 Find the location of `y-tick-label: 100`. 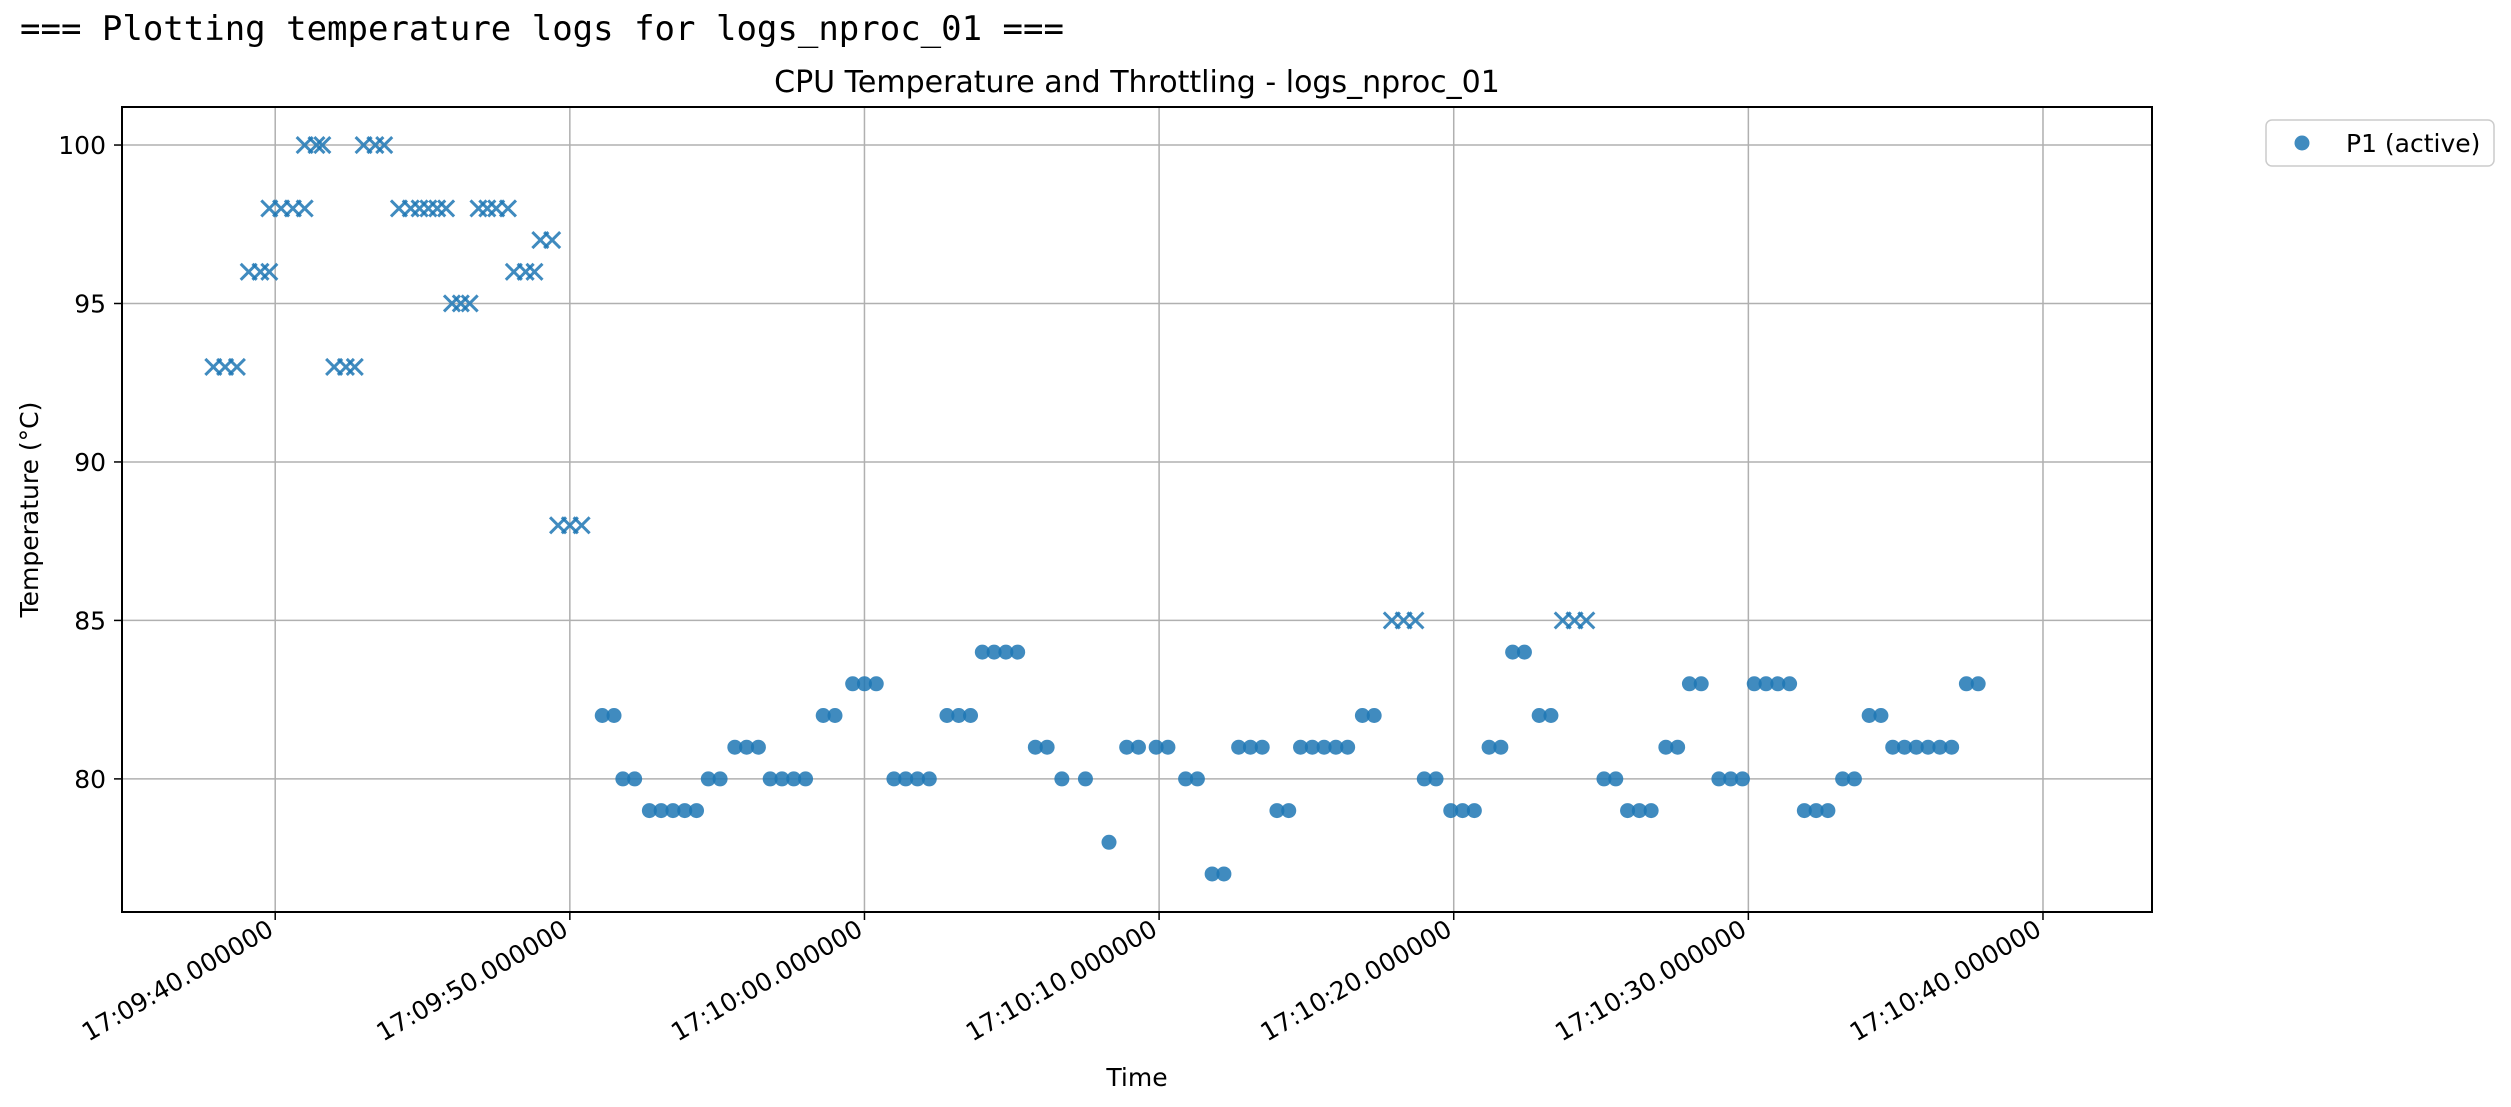

y-tick-label: 100 is located at coordinates (82, 145).